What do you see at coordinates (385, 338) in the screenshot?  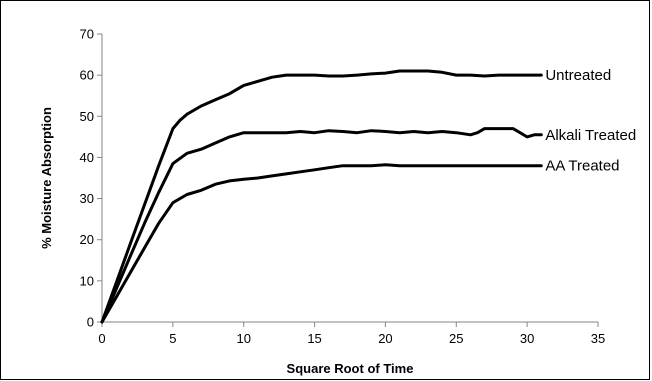 I see `x-tick-label: 20` at bounding box center [385, 338].